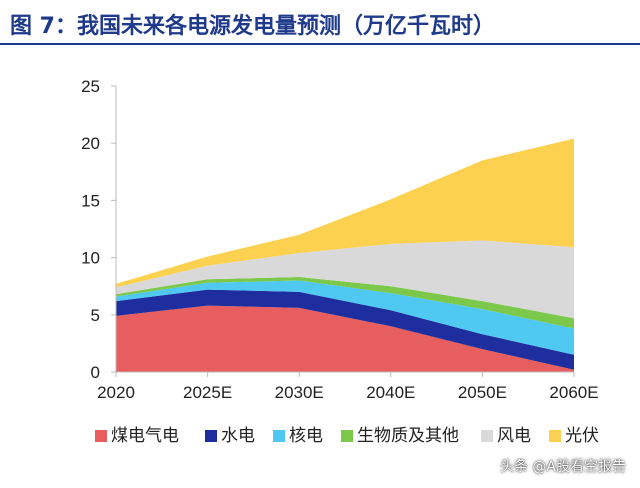 The image size is (640, 488). I want to click on area-nuclear, so click(345, 317).